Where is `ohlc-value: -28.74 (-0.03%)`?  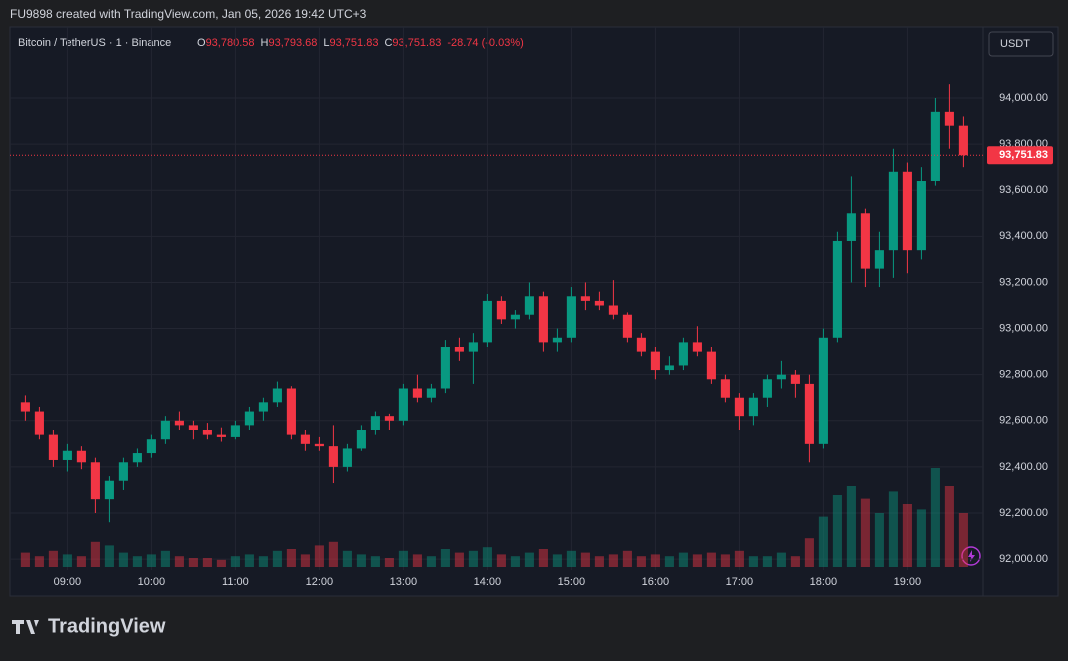 ohlc-value: -28.74 (-0.03%) is located at coordinates (485, 43).